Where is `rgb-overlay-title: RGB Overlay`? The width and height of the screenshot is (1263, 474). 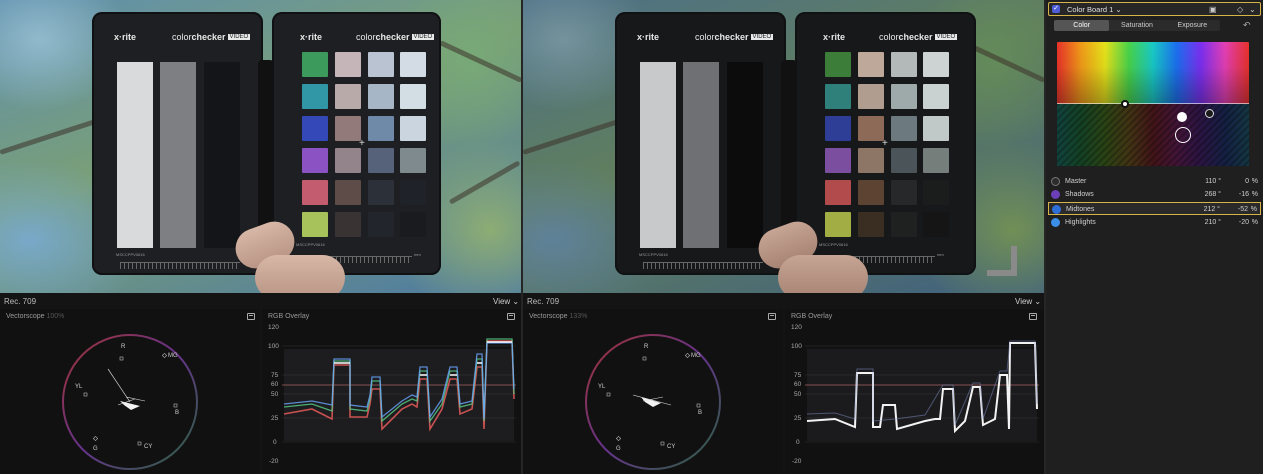 rgb-overlay-title: RGB Overlay is located at coordinates (289, 316).